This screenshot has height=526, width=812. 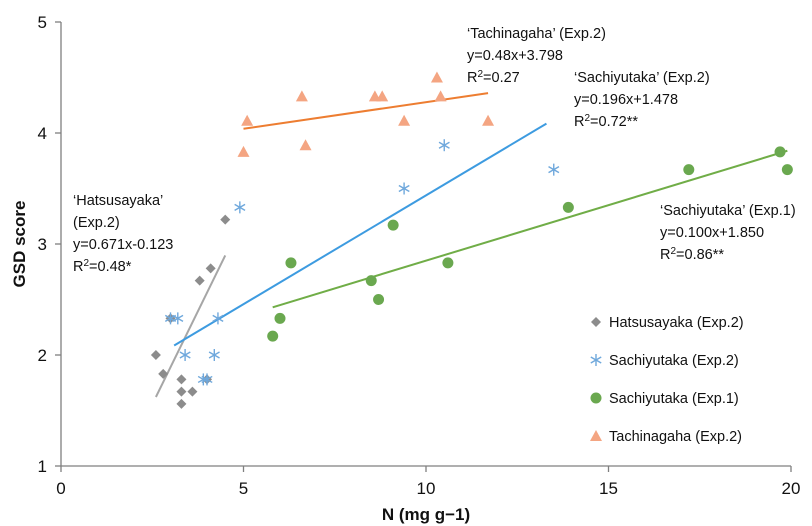 What do you see at coordinates (102, 267) in the screenshot?
I see `annotation-line: R2=0.48*` at bounding box center [102, 267].